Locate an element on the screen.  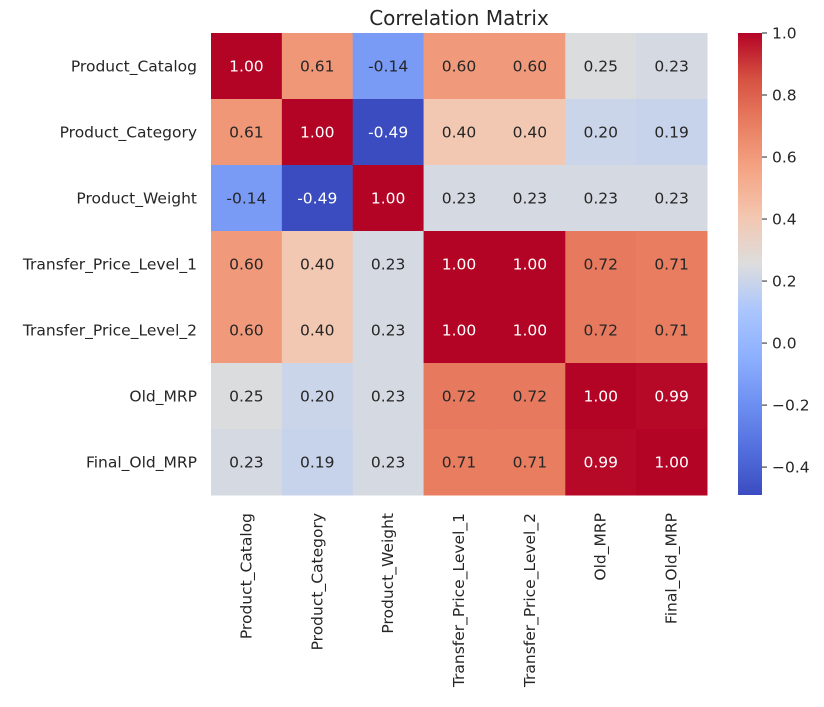
y-axis-tick-label: Transfer_Price_Level_1 is located at coordinates (109, 265).